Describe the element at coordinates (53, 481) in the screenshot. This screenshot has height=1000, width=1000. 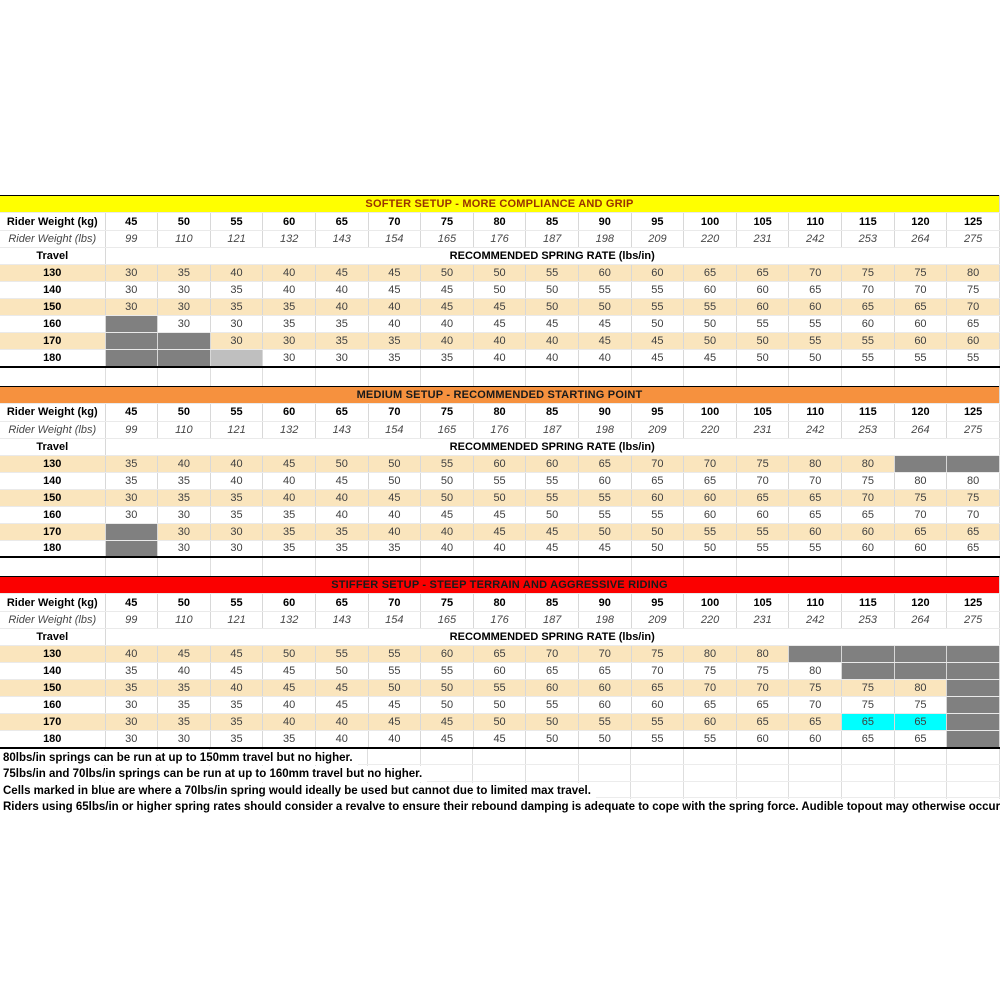
I see `travel-value: 140` at that location.